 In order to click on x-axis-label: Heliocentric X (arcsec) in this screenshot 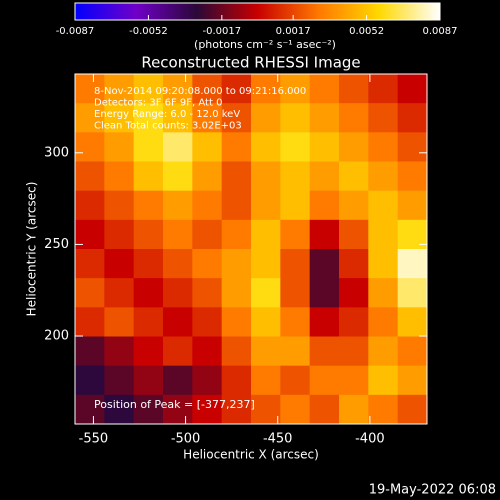, I will do `click(251, 455)`.